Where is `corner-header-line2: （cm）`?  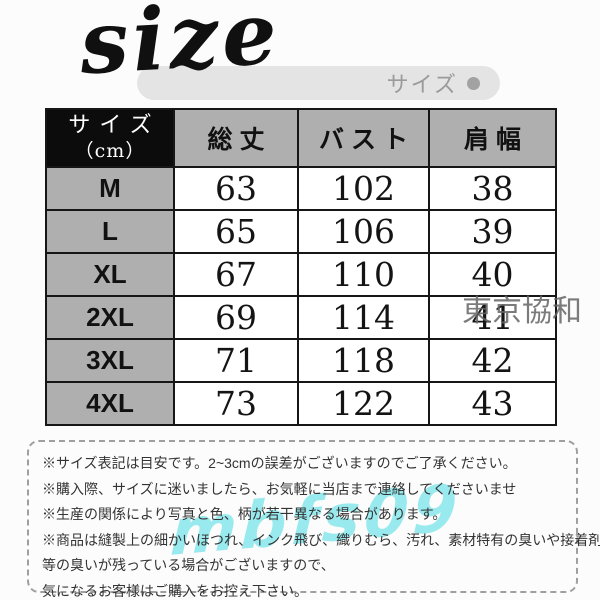 corner-header-line2: （cm） is located at coordinates (110, 151).